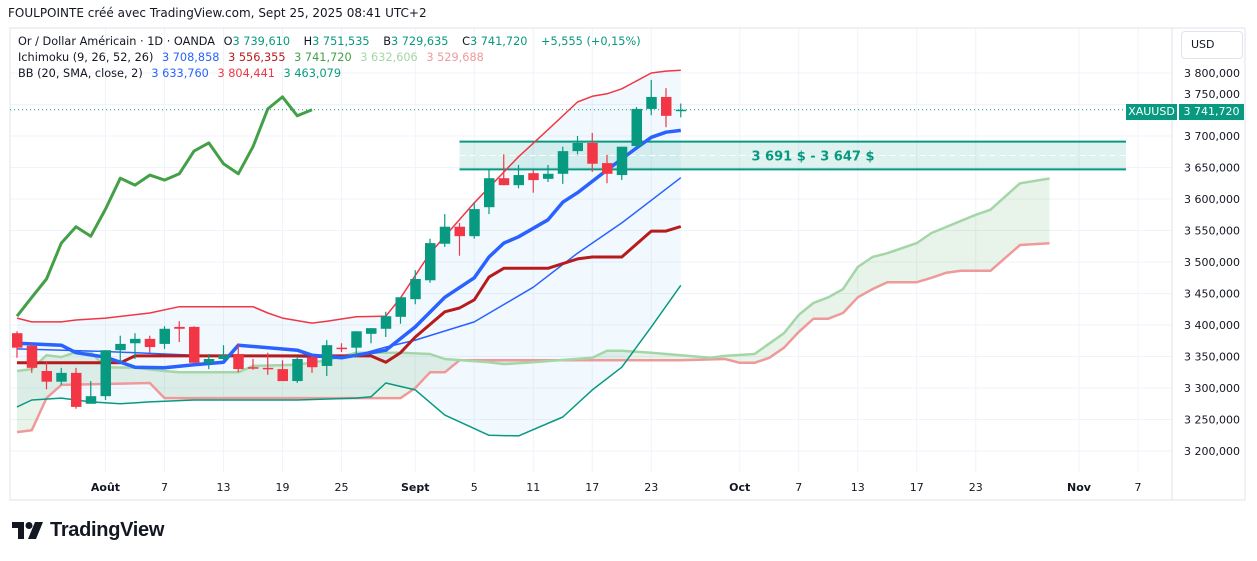 The height and width of the screenshot is (561, 1257). Describe the element at coordinates (1212, 168) in the screenshot. I see `price-label: 3 650,000` at that location.